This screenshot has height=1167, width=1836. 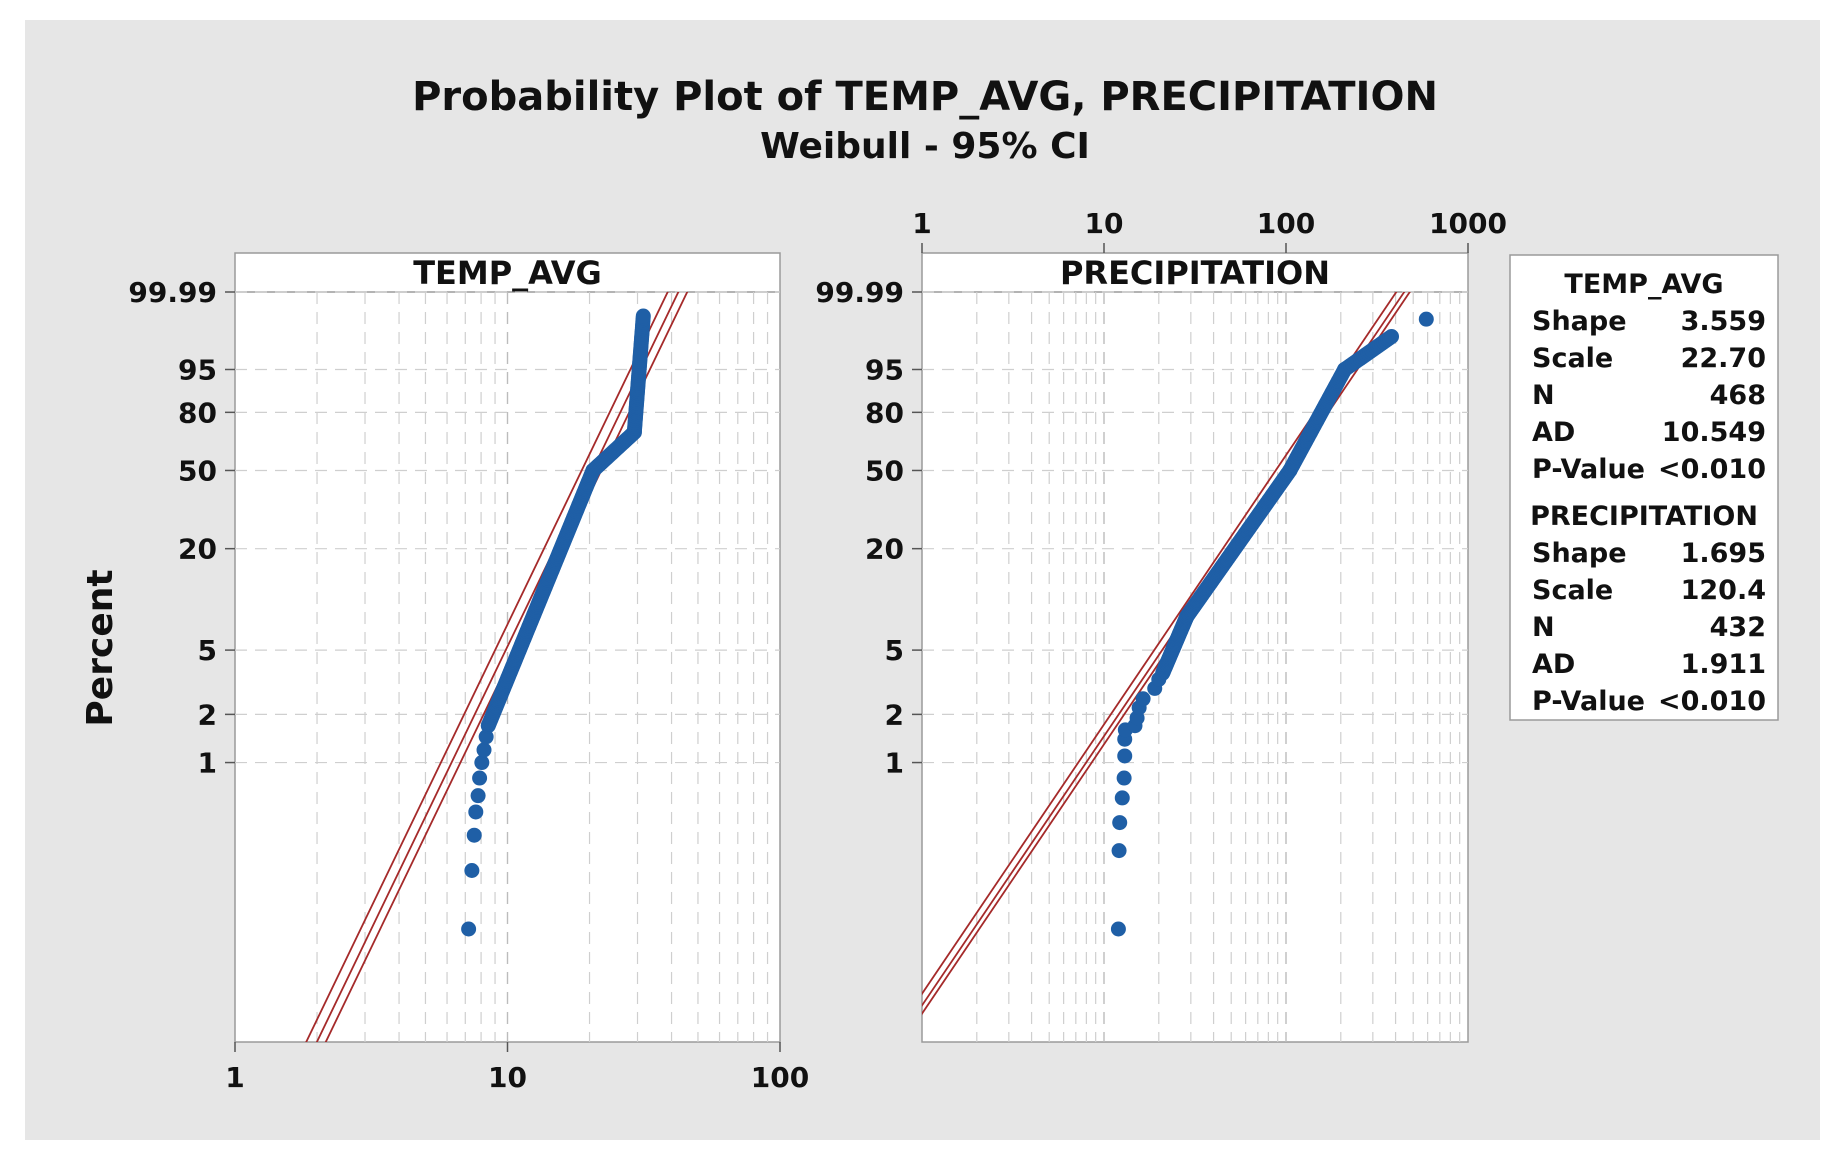 What do you see at coordinates (1723, 321) in the screenshot?
I see `legend-stat-value: 3.559` at bounding box center [1723, 321].